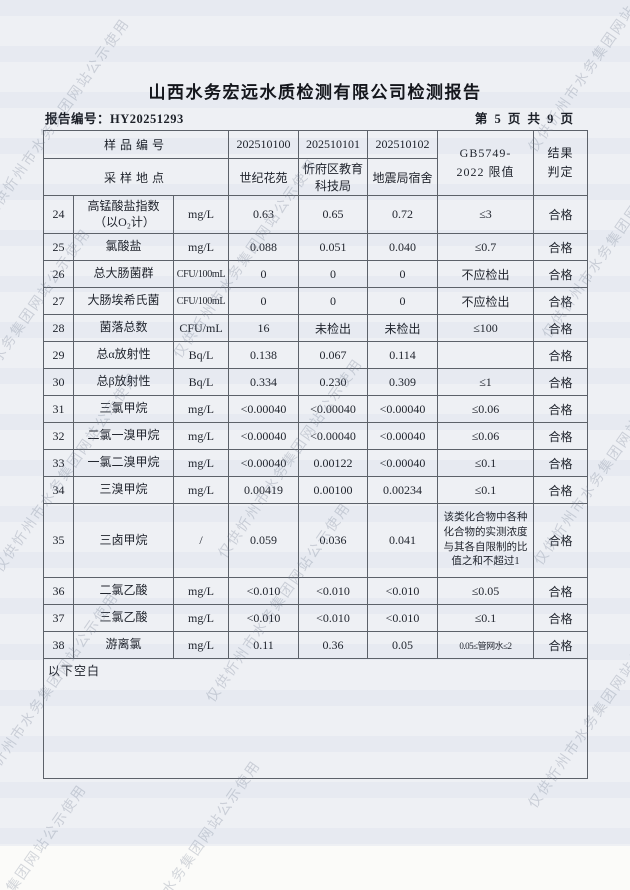  I want to click on limit-header-line1: GB5749-, so click(485, 153).